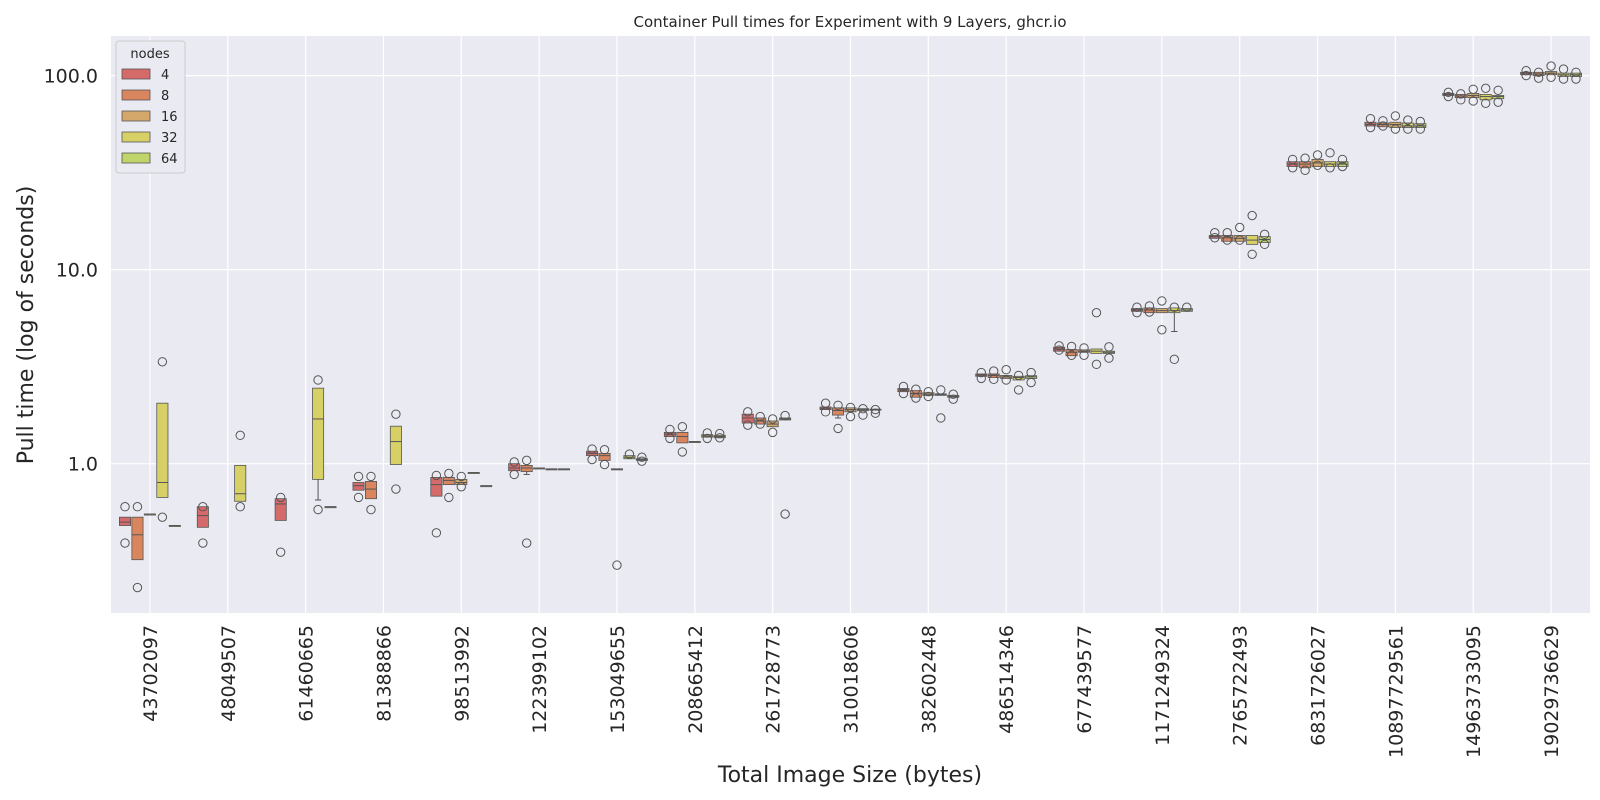  I want to click on x-tick-label: 382602448, so click(929, 679).